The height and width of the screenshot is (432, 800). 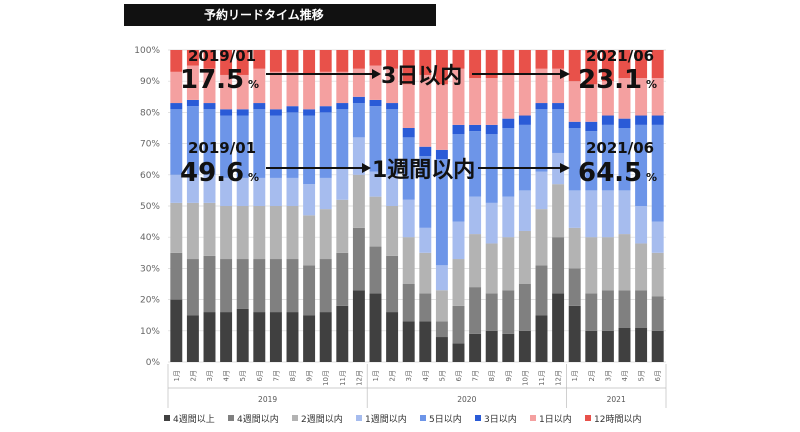 What do you see at coordinates (509, 375) in the screenshot?
I see `x-tick-label: 9月` at bounding box center [509, 375].